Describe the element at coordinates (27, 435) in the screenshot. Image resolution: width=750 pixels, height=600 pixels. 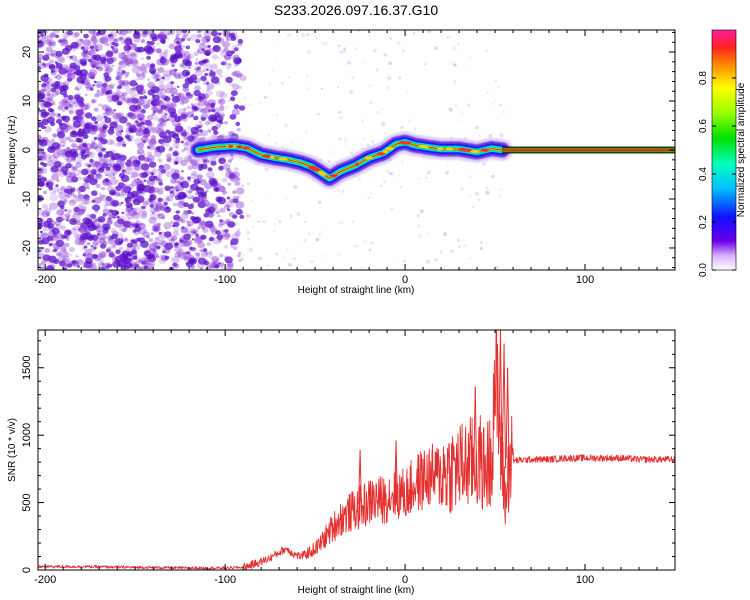
I see `y-tick-label: 1000` at that location.